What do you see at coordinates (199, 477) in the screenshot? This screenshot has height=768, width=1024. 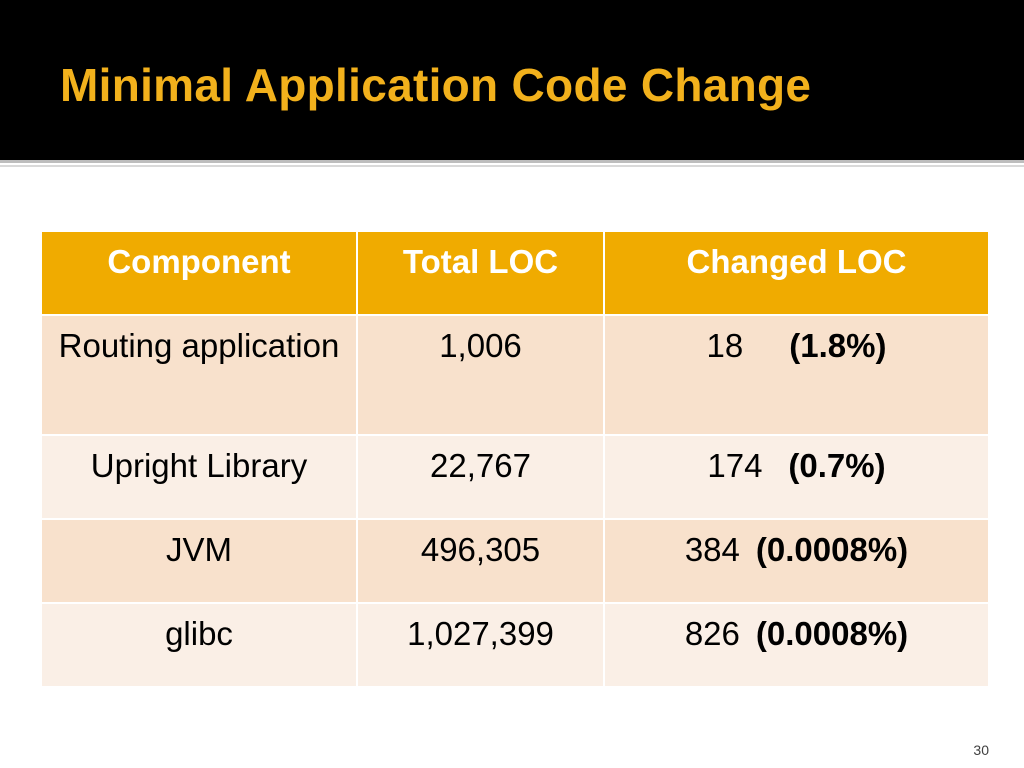 I see `cell-component: Upright Library` at bounding box center [199, 477].